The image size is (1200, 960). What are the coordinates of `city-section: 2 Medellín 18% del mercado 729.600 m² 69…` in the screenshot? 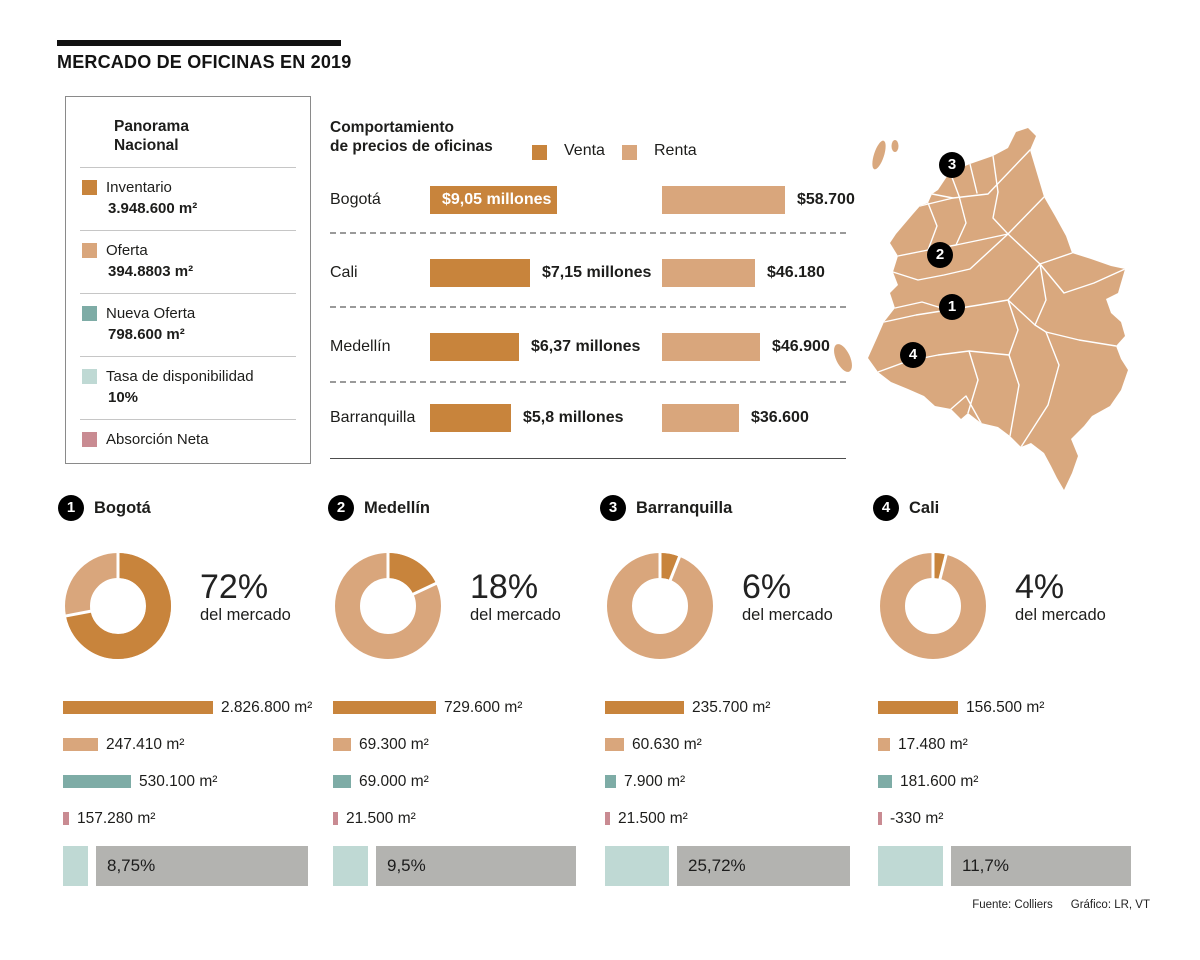 It's located at (464, 721).